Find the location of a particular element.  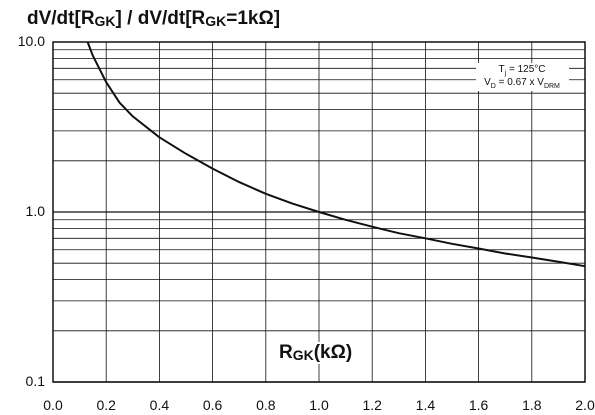

x-tick-label: 1.6 is located at coordinates (478, 405).